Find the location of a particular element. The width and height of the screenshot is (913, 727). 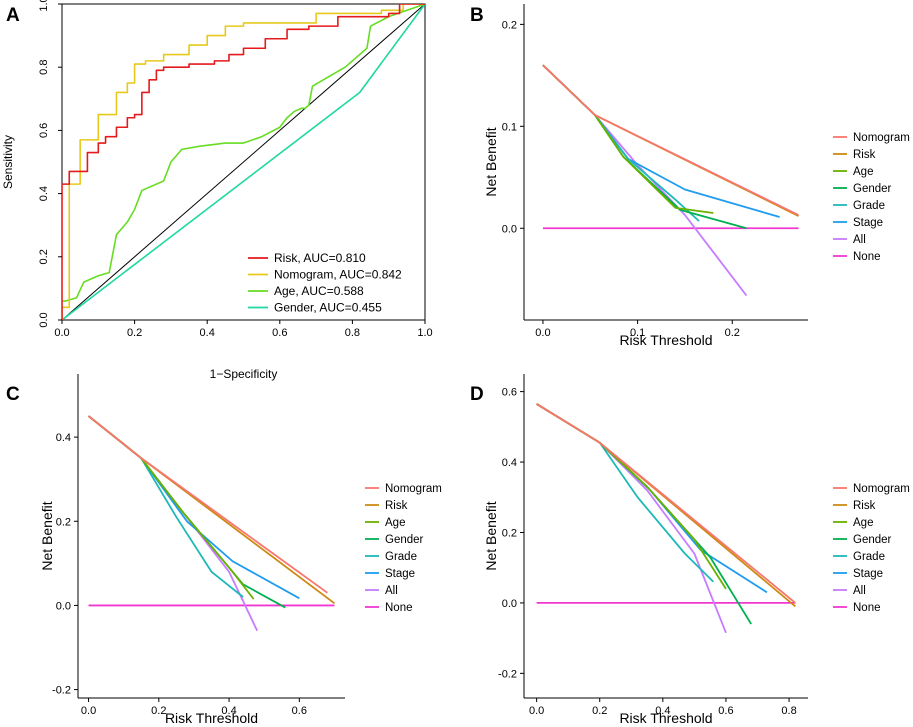

x-tick-label: 0.1 is located at coordinates (637, 333).